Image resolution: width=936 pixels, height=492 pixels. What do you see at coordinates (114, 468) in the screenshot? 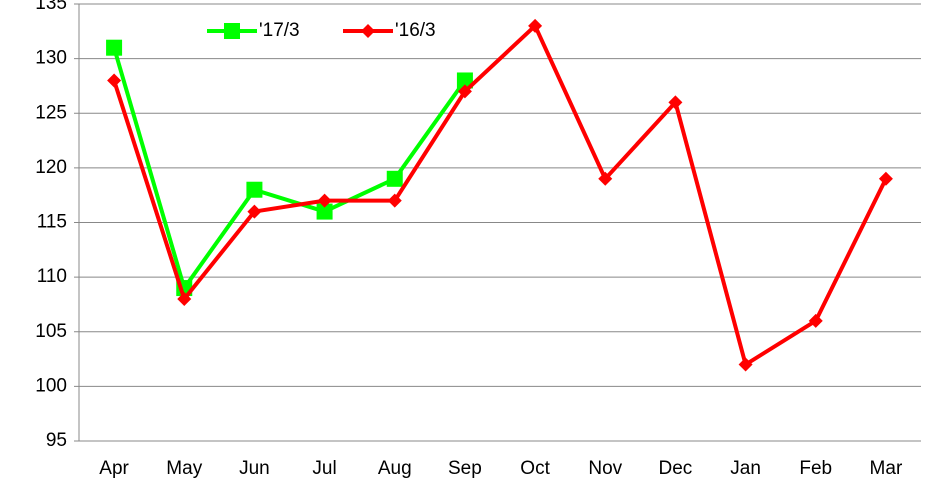
I see `x-tick-label: Apr` at bounding box center [114, 468].